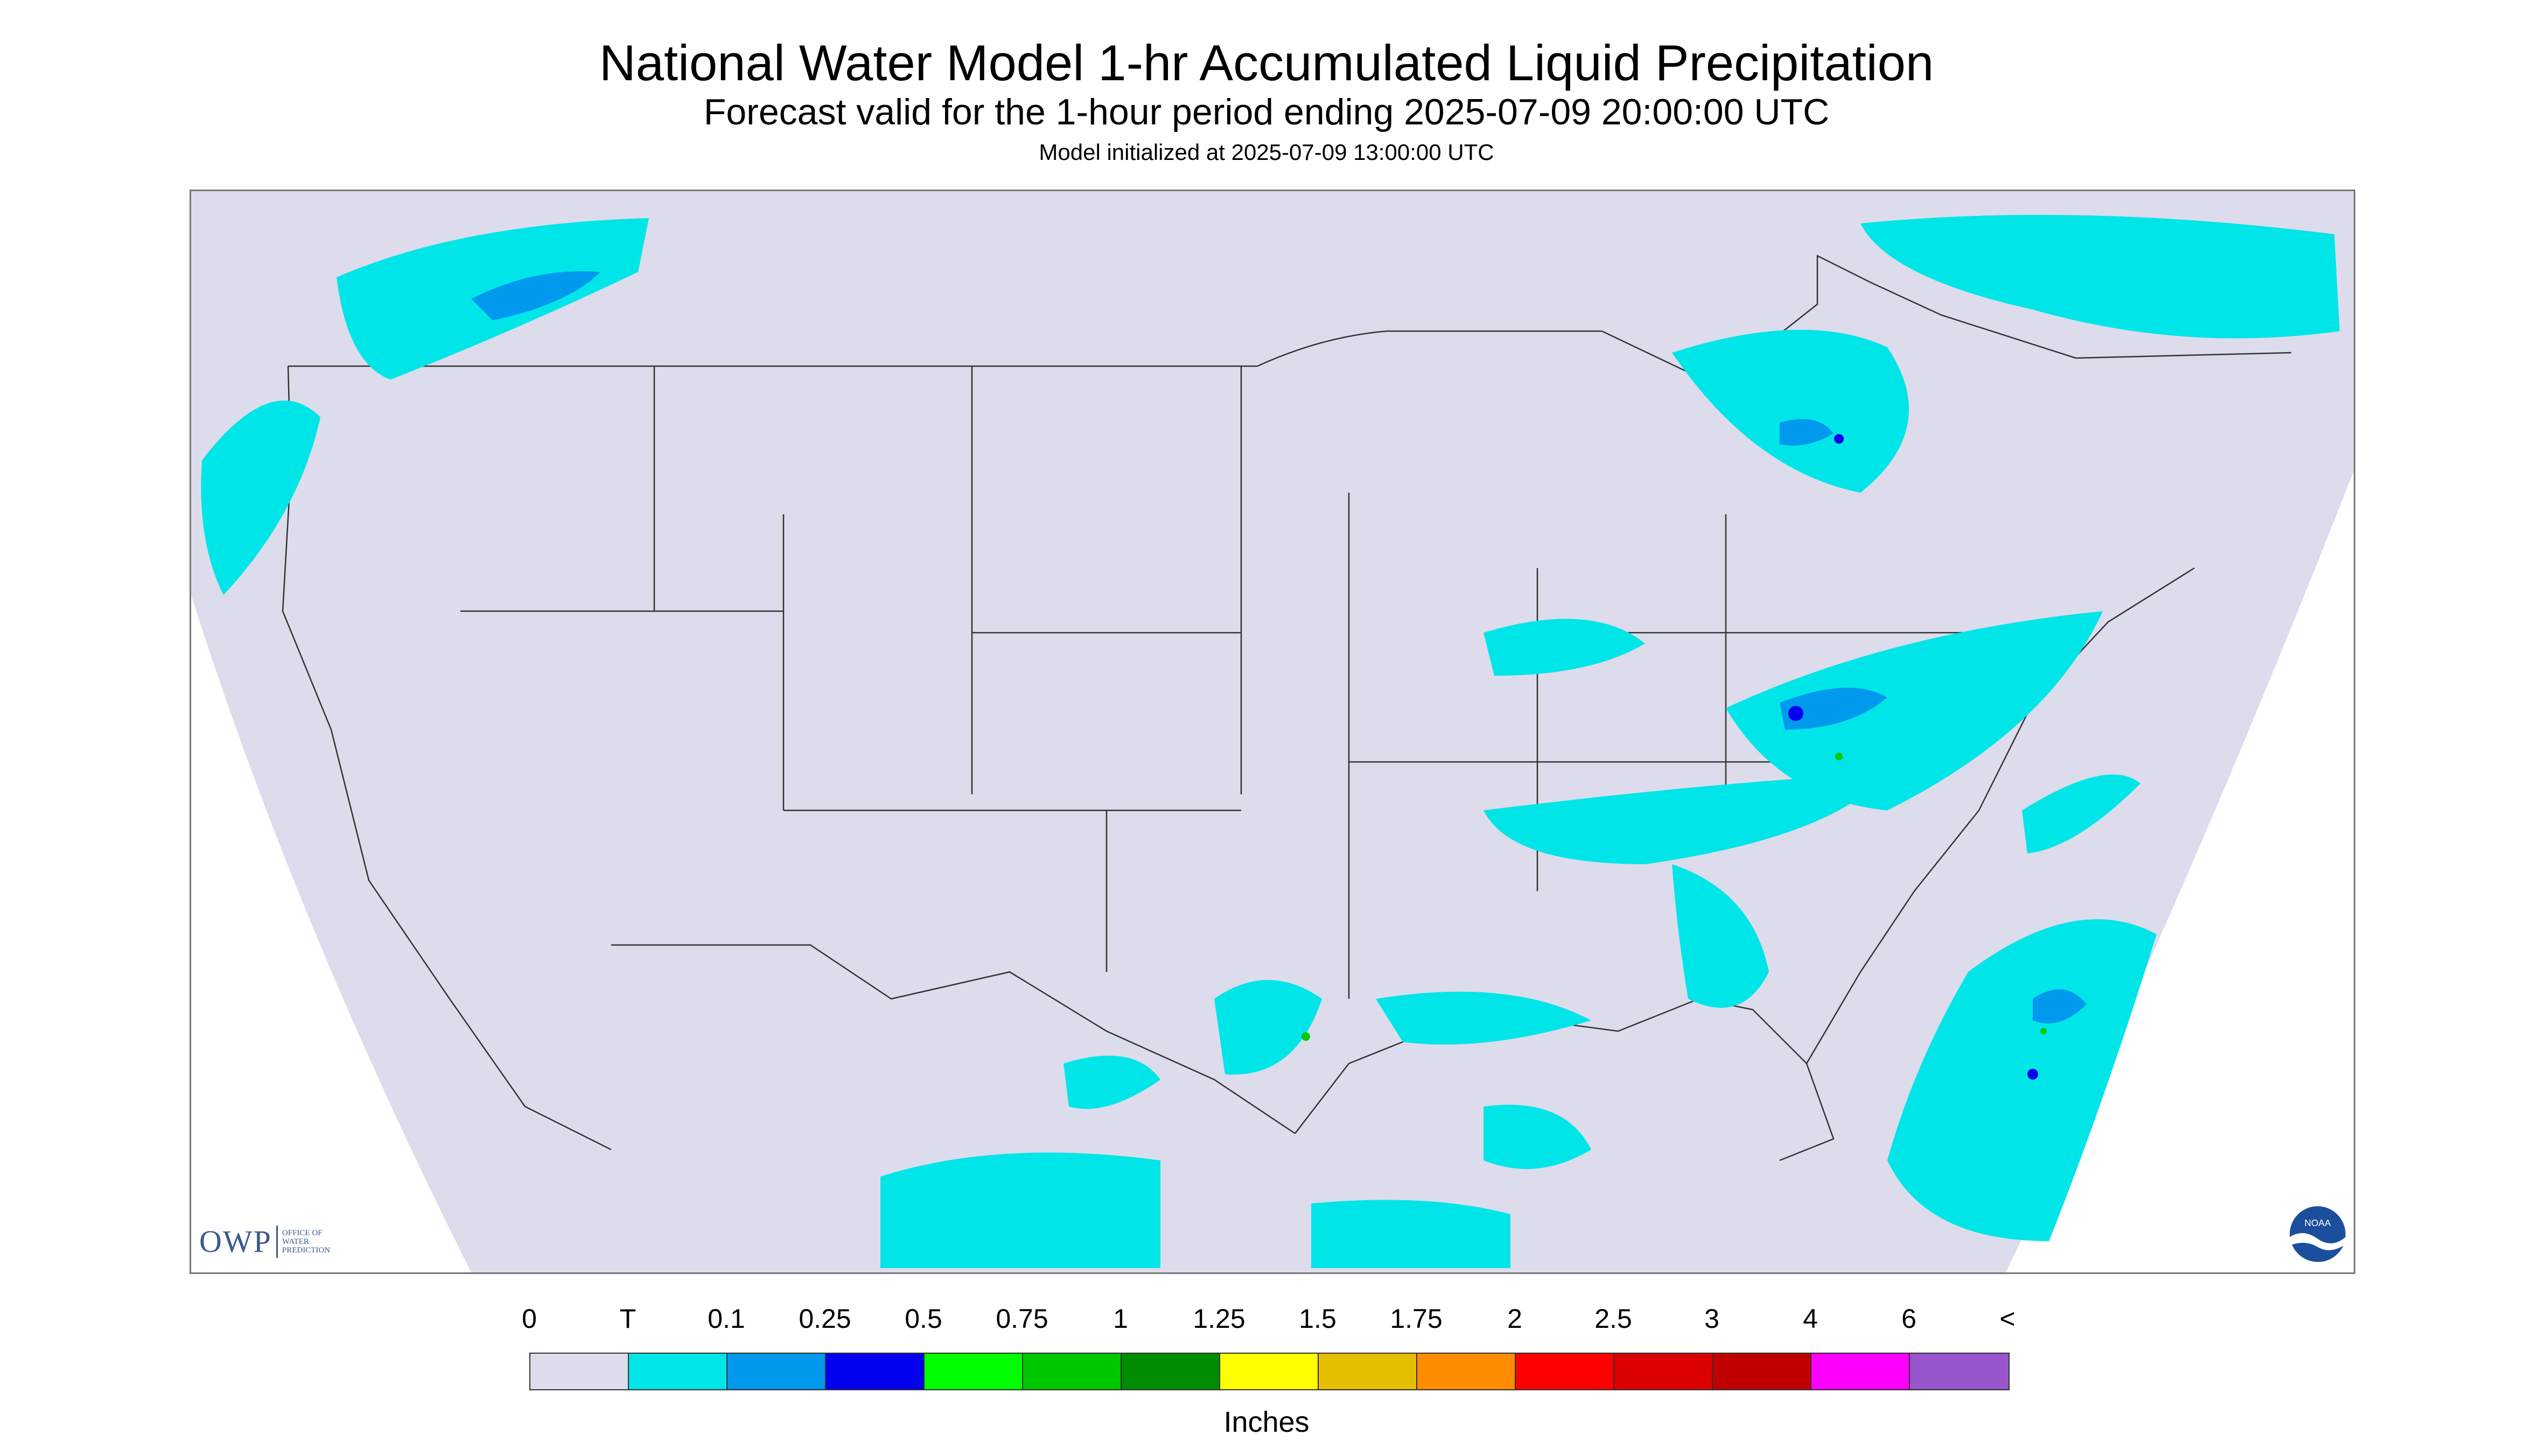  I want to click on mexico-border, so click(954, 1039).